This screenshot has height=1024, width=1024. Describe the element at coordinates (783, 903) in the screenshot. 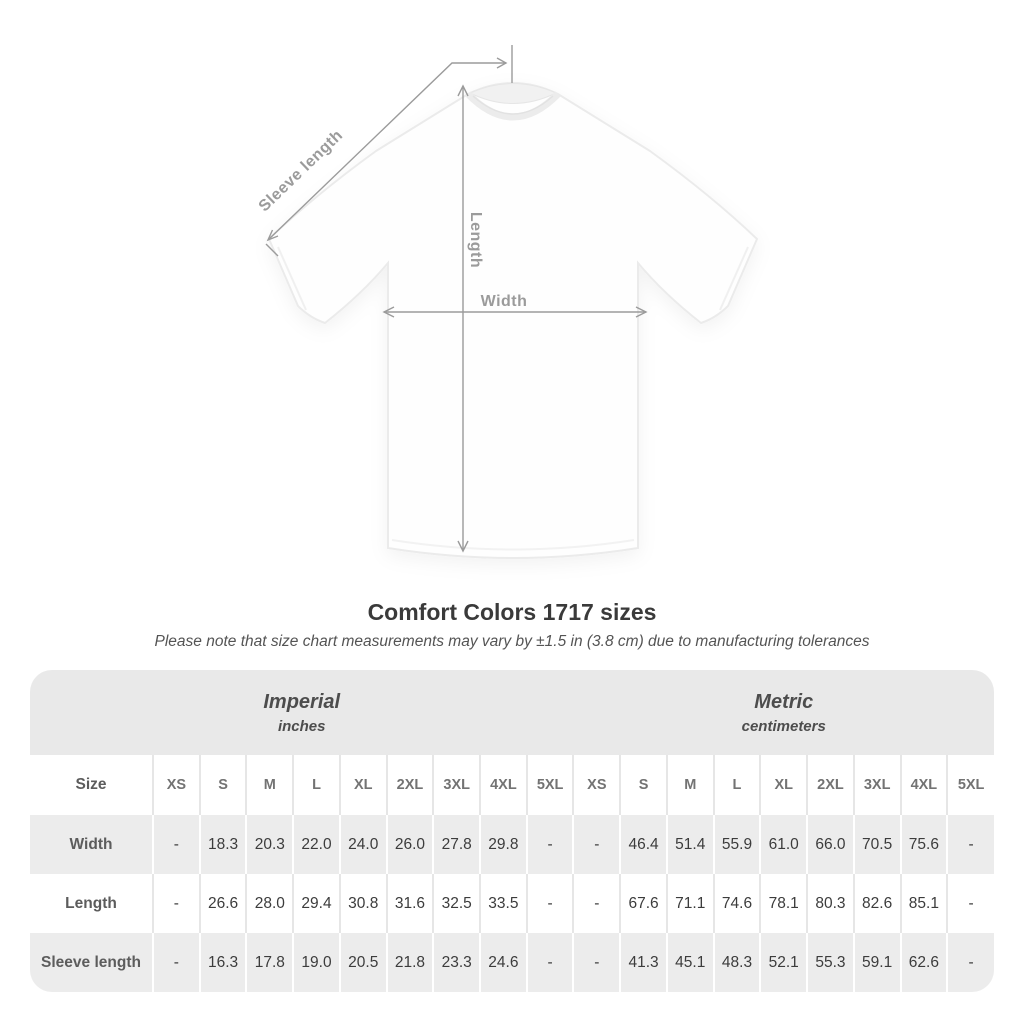

I see `size-value-cell: 78.1` at that location.